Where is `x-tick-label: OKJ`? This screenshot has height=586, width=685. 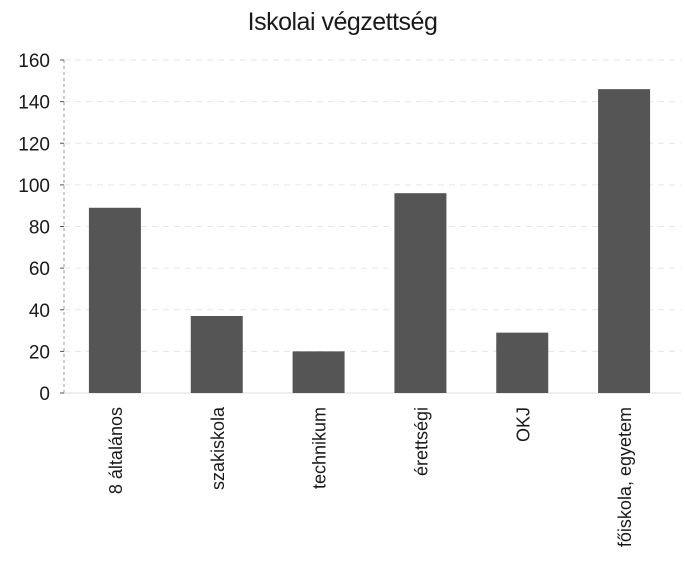 x-tick-label: OKJ is located at coordinates (523, 424).